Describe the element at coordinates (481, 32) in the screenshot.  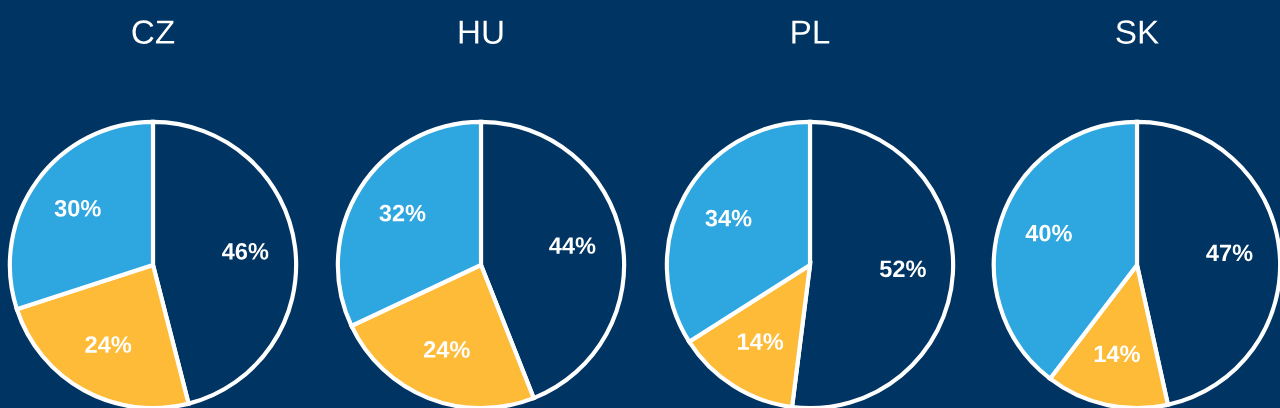
I see `chart-title: HU` at that location.